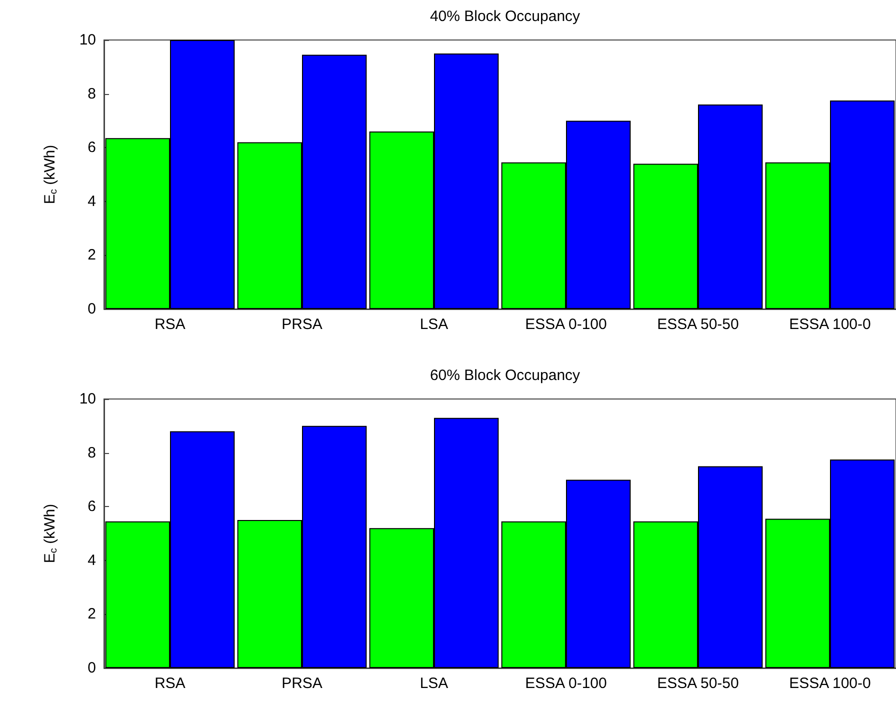  I want to click on chart-title: 40% Block Occupancy, so click(505, 16).